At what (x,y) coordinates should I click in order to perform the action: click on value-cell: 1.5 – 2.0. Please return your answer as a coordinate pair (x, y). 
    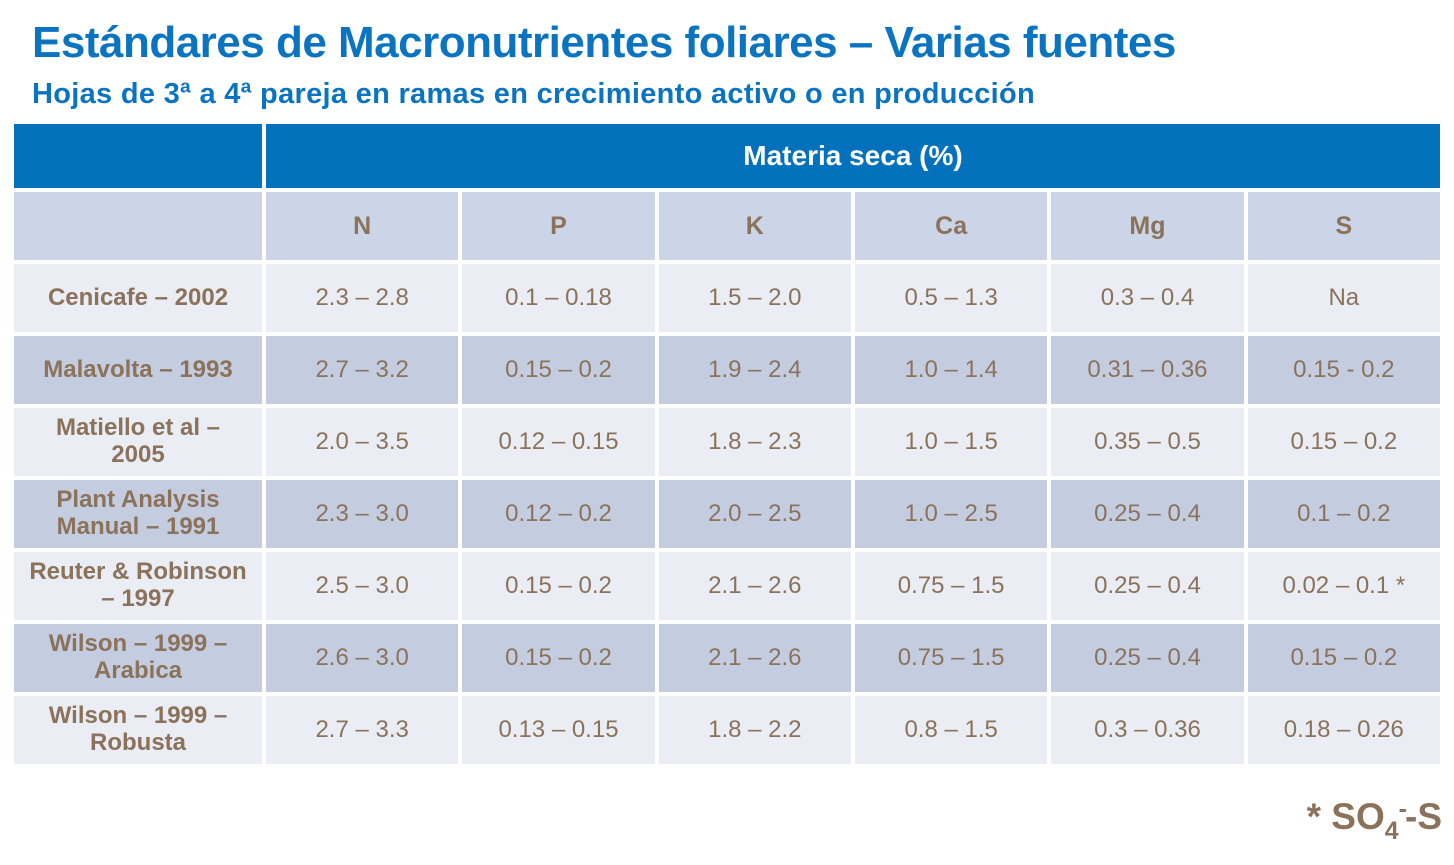
    Looking at the image, I should click on (754, 298).